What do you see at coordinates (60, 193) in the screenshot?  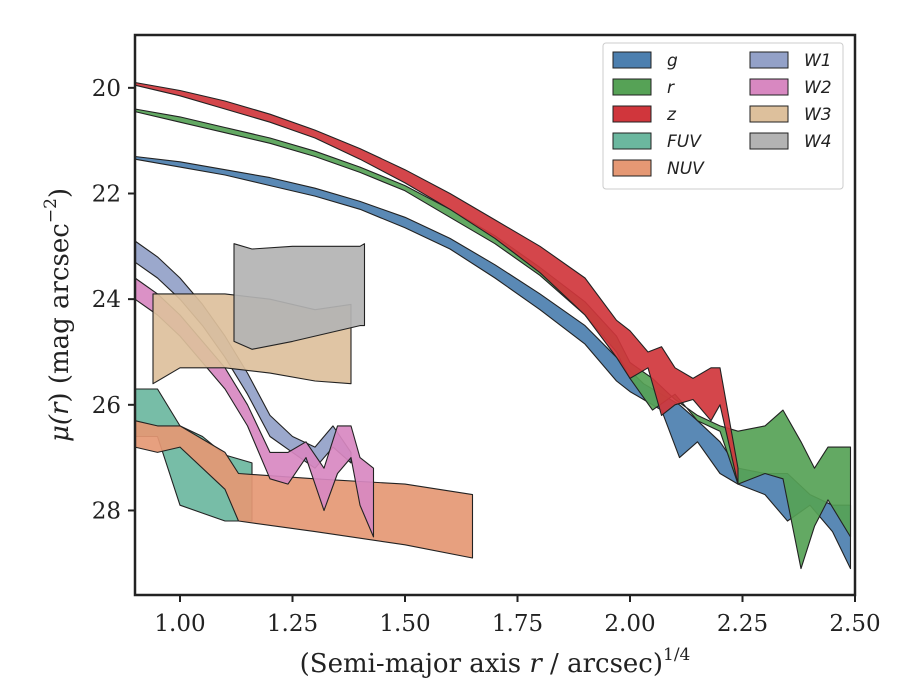 I see `y-axis-label-close: )` at bounding box center [60, 193].